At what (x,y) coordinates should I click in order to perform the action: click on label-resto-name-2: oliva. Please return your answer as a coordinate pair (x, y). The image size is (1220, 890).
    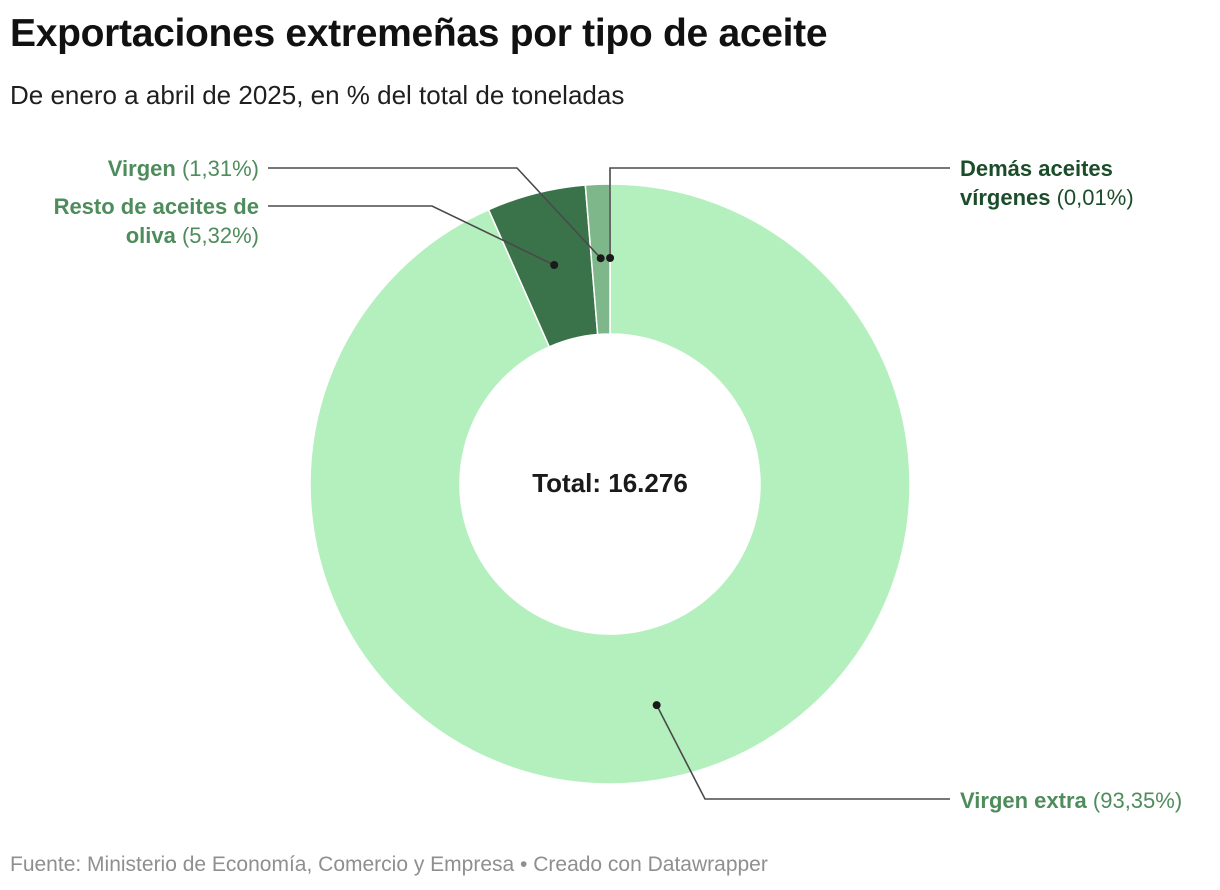
    Looking at the image, I should click on (154, 235).